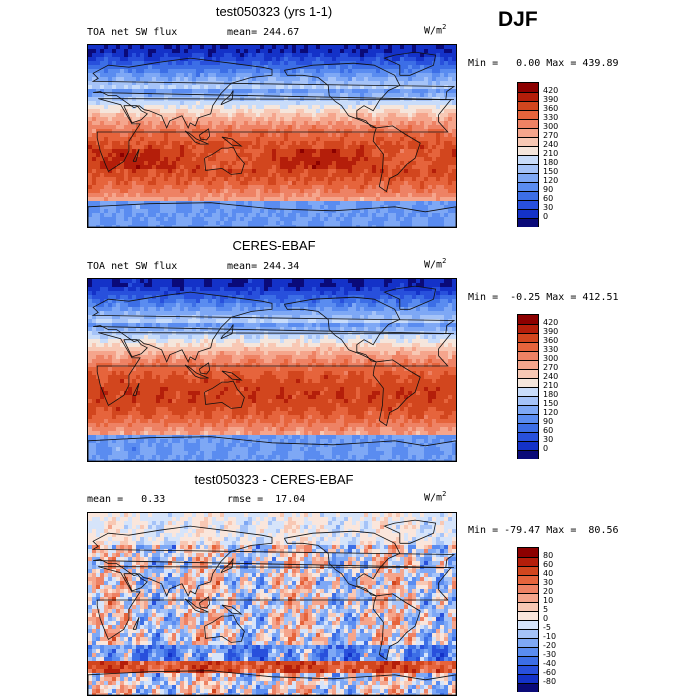 Image resolution: width=700 pixels, height=700 pixels. What do you see at coordinates (263, 266) in the screenshot?
I see `panel-2-mean-label: mean= 244.34` at bounding box center [263, 266].